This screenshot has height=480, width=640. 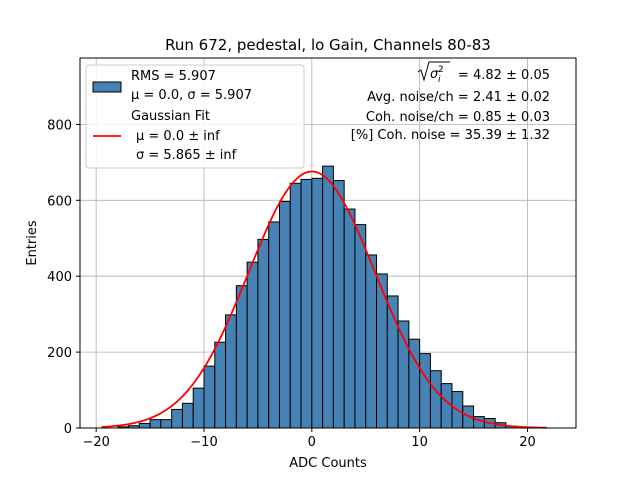 I want to click on y-tick-label: 800, so click(x=59, y=125).